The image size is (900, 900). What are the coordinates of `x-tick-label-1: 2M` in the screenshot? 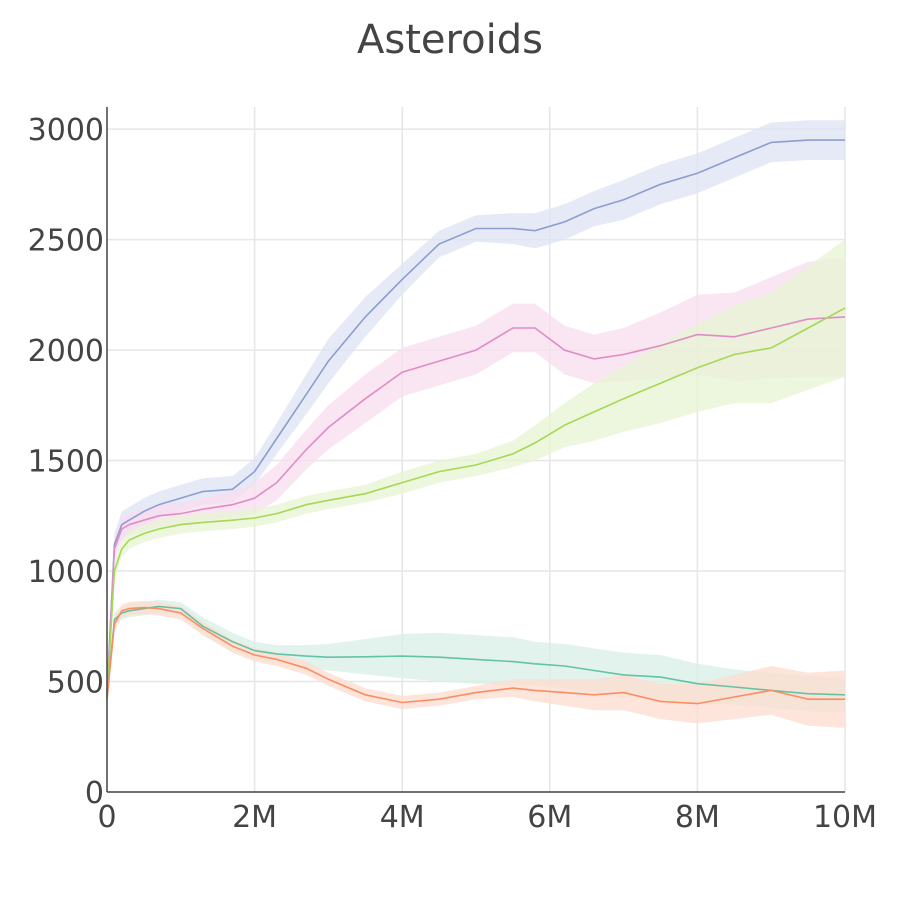 It's located at (254, 817).